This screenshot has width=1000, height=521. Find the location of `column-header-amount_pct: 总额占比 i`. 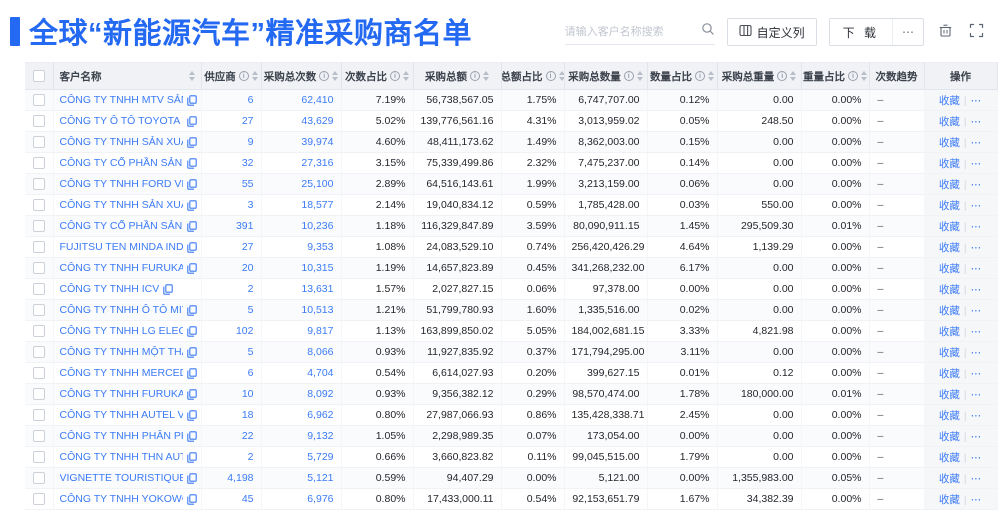

column-header-amount_pct: 总额占比 i is located at coordinates (533, 76).